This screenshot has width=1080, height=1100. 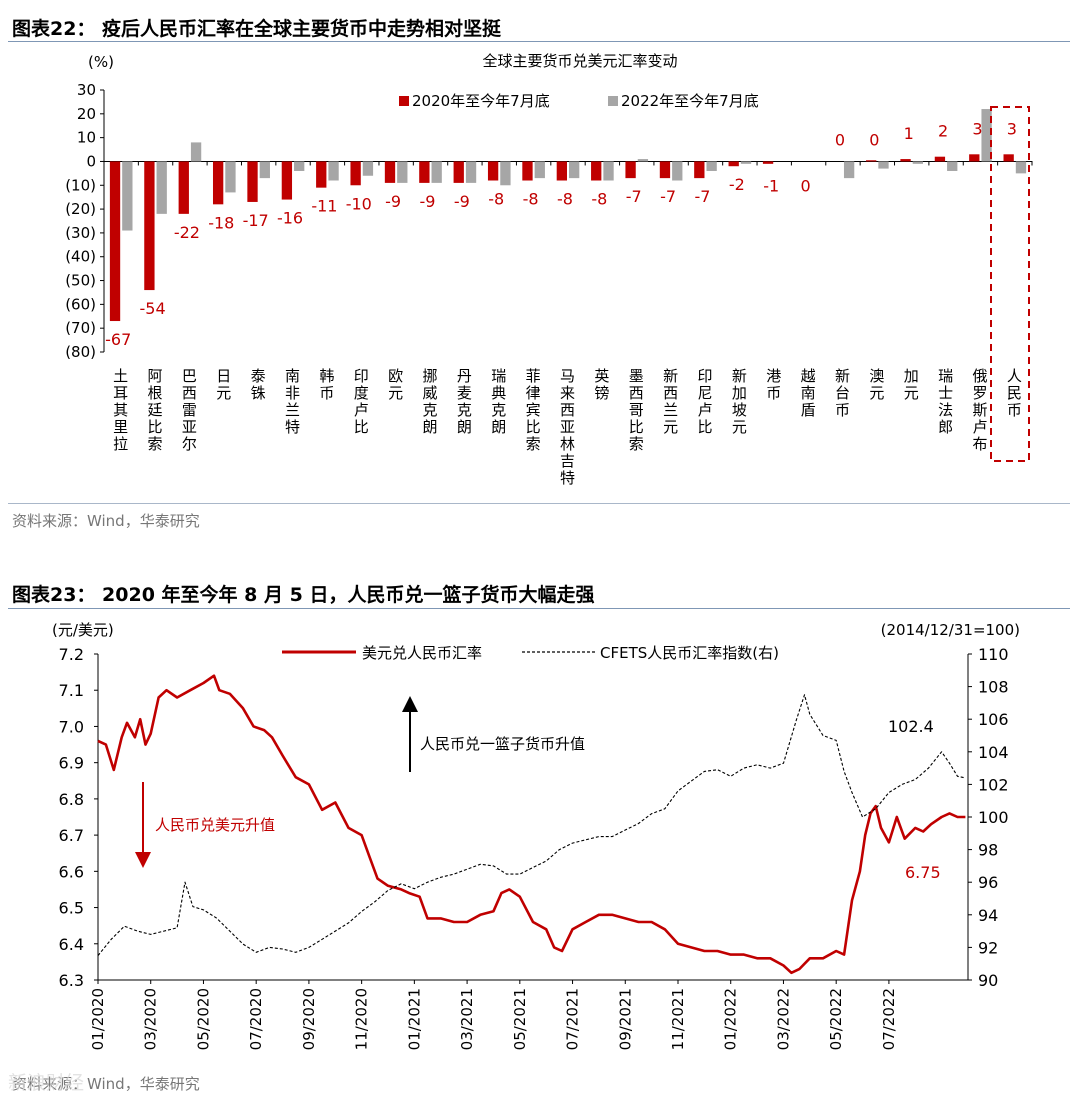 What do you see at coordinates (689, 653) in the screenshot?
I see `legend-label-cfets: CFETS人民币汇率指数(右)` at bounding box center [689, 653].